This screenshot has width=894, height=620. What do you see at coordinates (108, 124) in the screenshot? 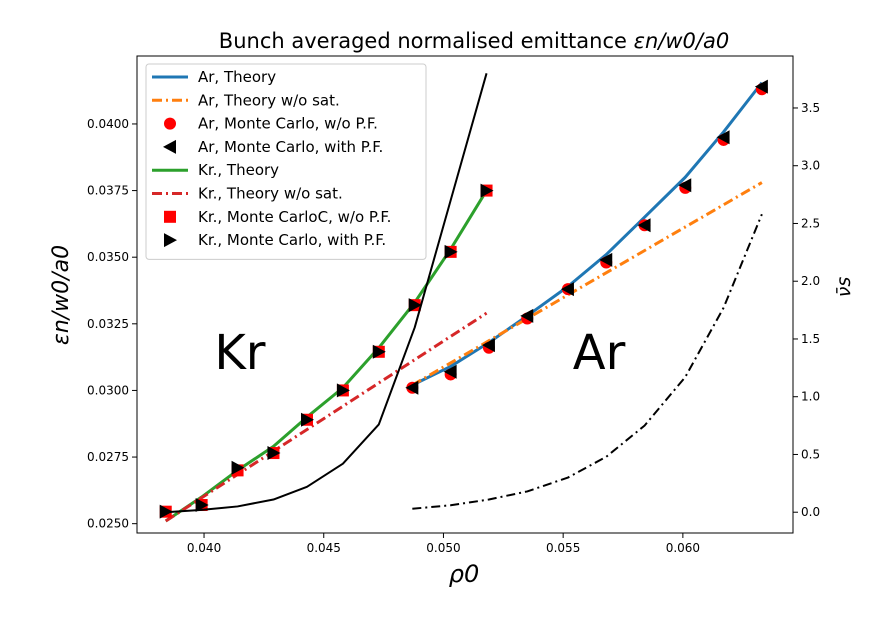
I see `y-tick-label: 0.0400` at bounding box center [108, 124].